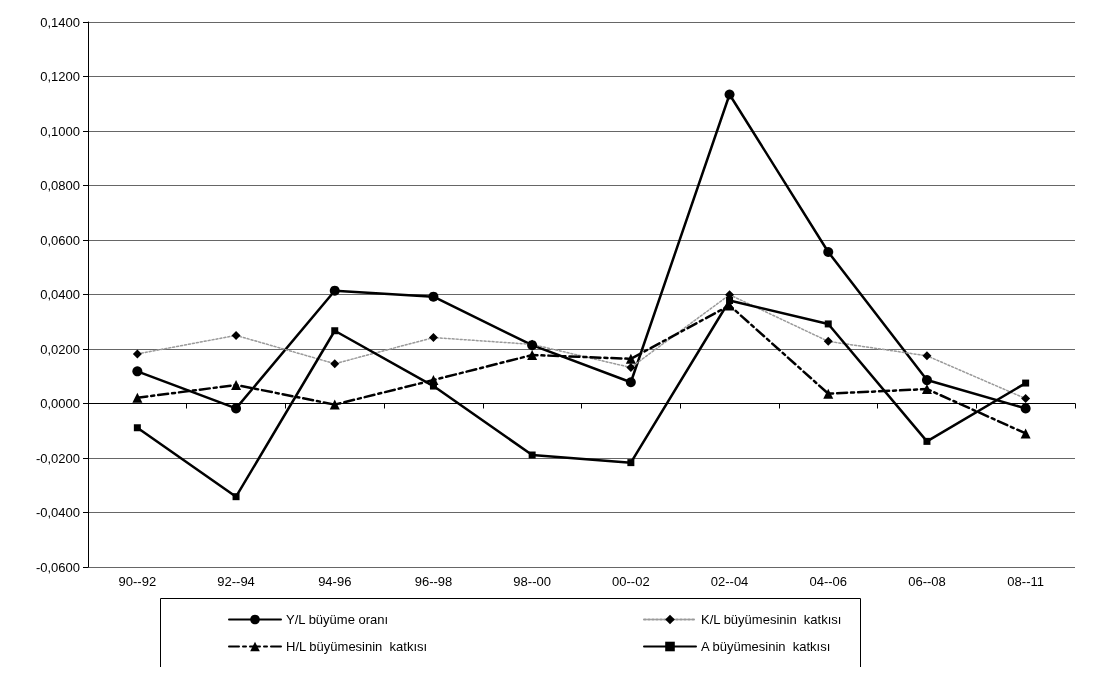  I want to click on y-tick-label: 0,1200, so click(60, 76).